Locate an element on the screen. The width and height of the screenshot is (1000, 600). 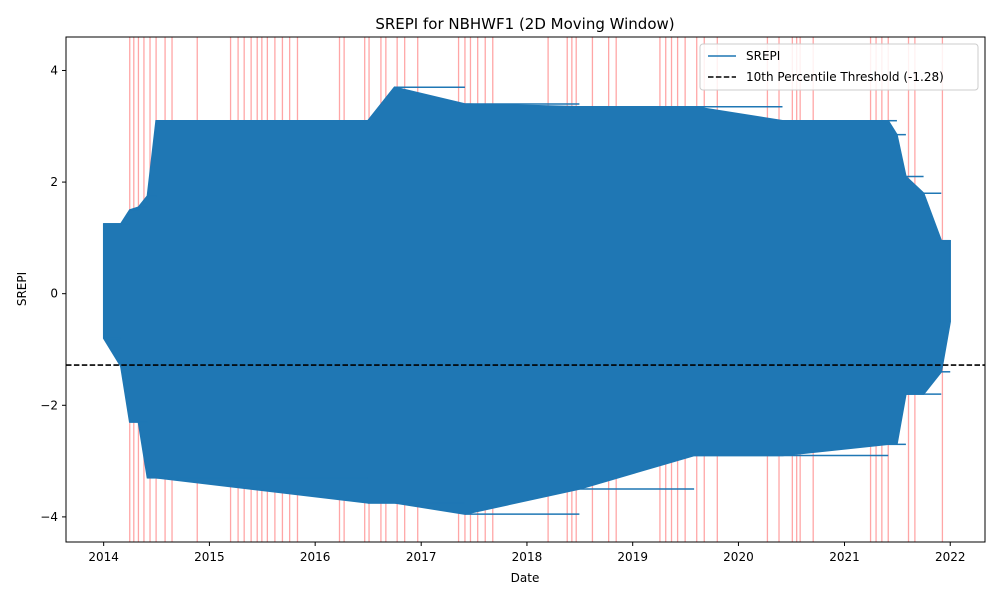
x-tick-label: 2018 is located at coordinates (527, 557).